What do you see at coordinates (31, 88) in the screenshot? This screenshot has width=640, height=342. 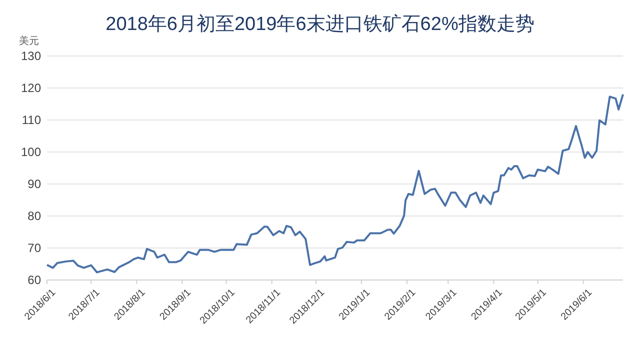 I see `y-tick-label: 120` at bounding box center [31, 88].